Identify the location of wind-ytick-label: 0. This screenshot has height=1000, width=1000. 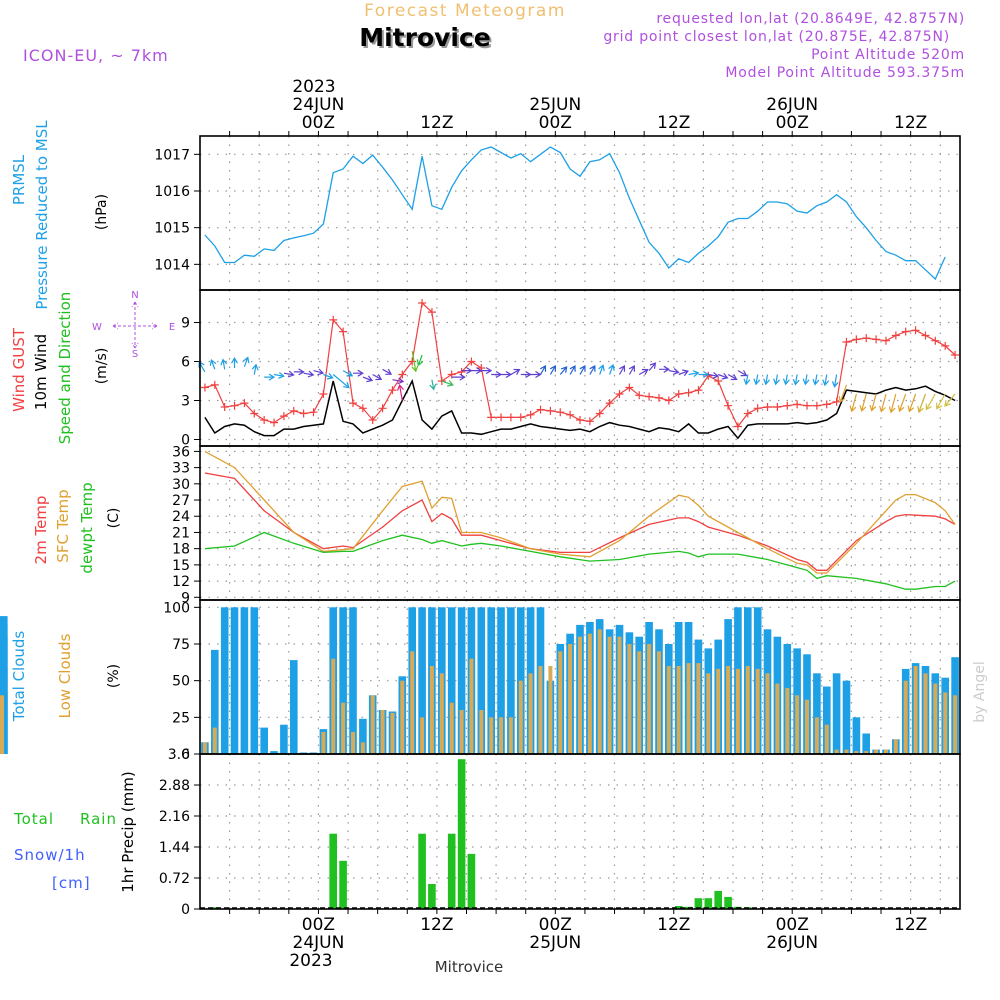
(185, 441).